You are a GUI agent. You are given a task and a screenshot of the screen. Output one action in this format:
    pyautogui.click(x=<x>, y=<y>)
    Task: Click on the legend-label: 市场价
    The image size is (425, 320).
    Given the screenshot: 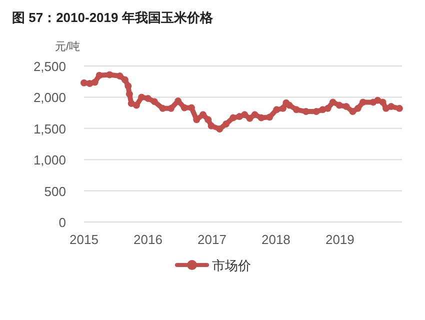 What is the action you would take?
    pyautogui.click(x=231, y=265)
    